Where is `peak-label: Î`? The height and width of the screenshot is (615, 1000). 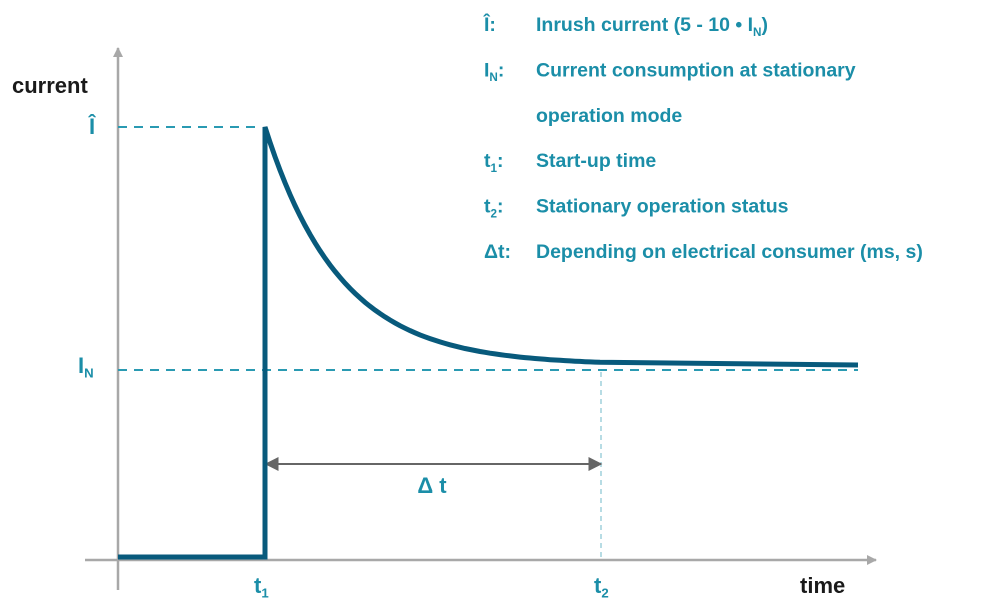 peak-label: Î is located at coordinates (92, 126).